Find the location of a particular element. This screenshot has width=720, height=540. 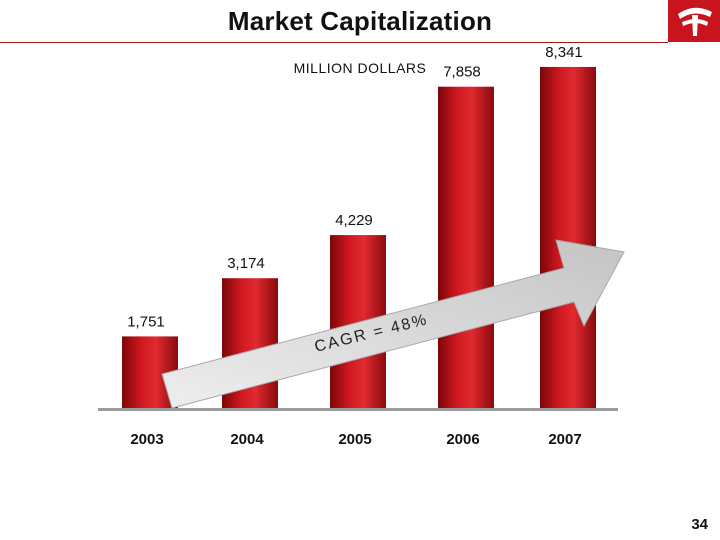

x-tick-label-2003: 2003 is located at coordinates (146, 439).